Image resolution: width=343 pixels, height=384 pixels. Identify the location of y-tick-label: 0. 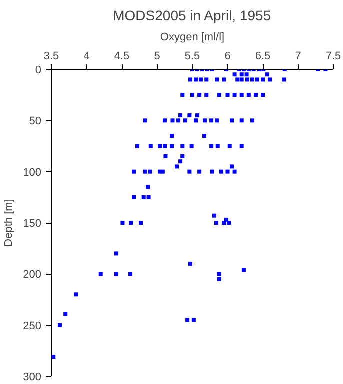
(38, 70).